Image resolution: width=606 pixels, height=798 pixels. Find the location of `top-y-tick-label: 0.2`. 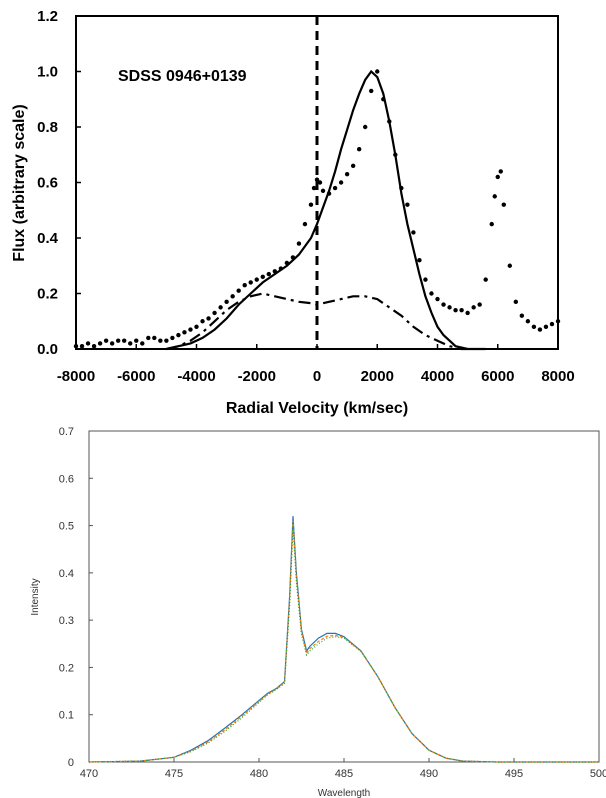

top-y-tick-label: 0.2 is located at coordinates (47, 294).